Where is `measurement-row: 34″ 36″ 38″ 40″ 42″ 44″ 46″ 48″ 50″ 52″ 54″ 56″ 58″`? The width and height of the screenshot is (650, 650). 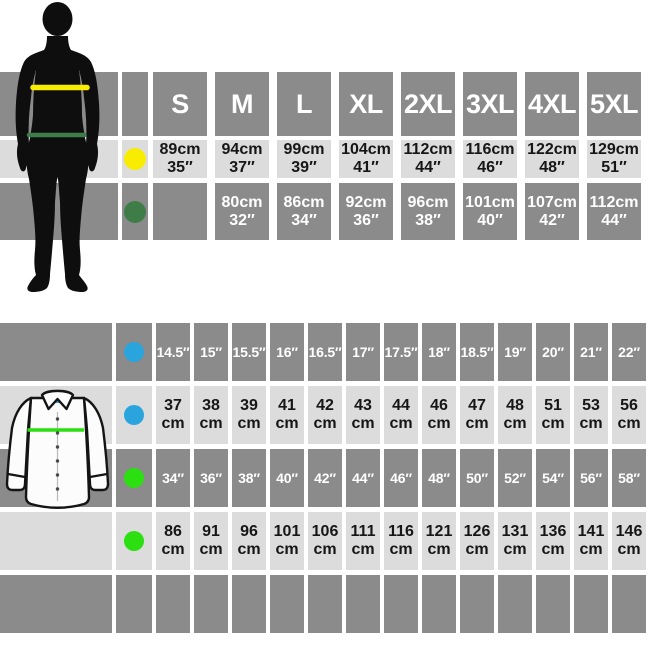
measurement-row: 34″ 36″ 38″ 40″ 42″ 44″ 46″ 48″ 50″ 52″ 54″ 56″ 58″ is located at coordinates (323, 478).